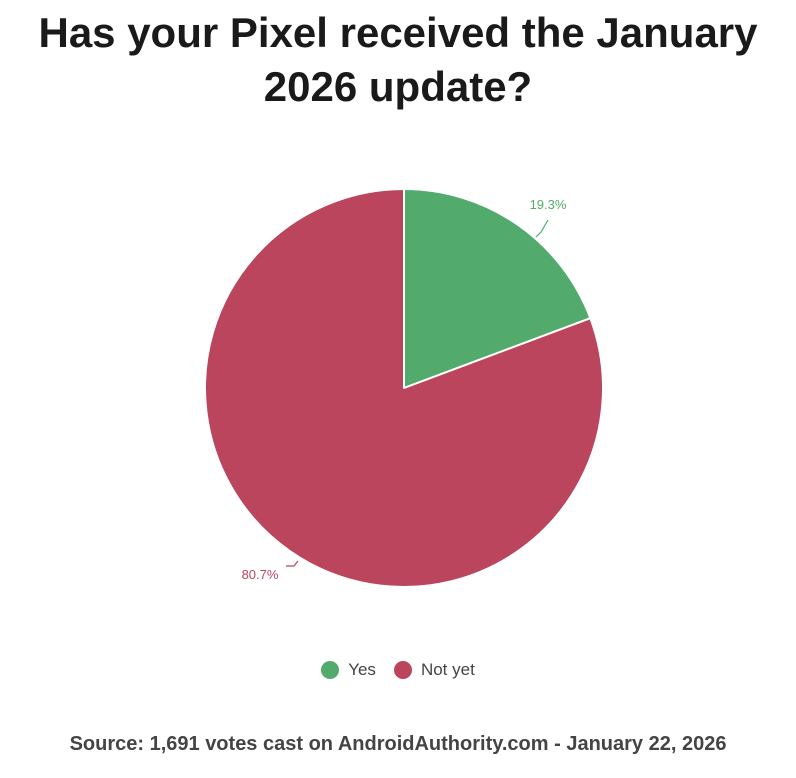 This screenshot has width=796, height=778. What do you see at coordinates (292, 563) in the screenshot?
I see `label-connector-not-yet` at bounding box center [292, 563].